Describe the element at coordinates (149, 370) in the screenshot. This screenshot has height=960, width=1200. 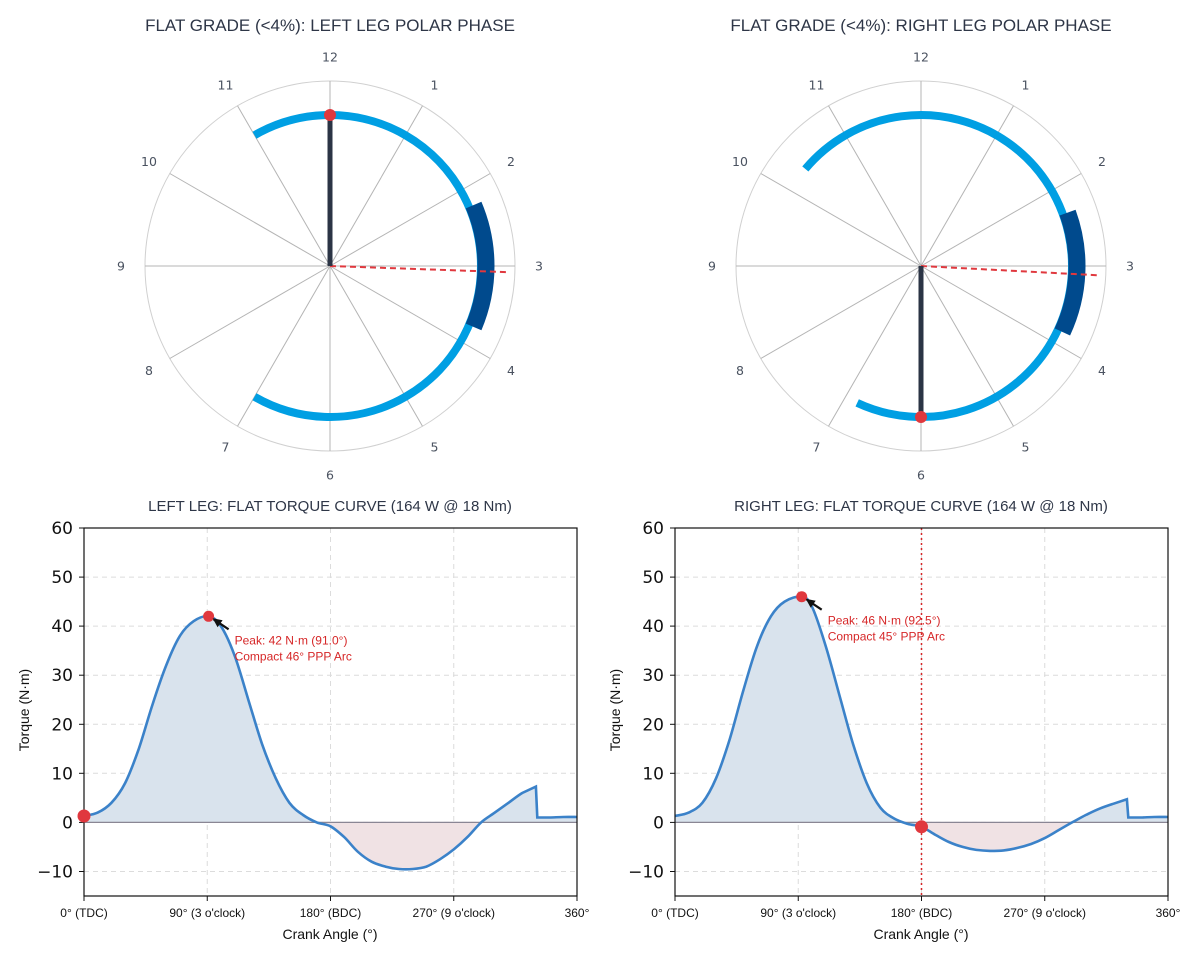
I see `left-clock-label-8: 8` at that location.